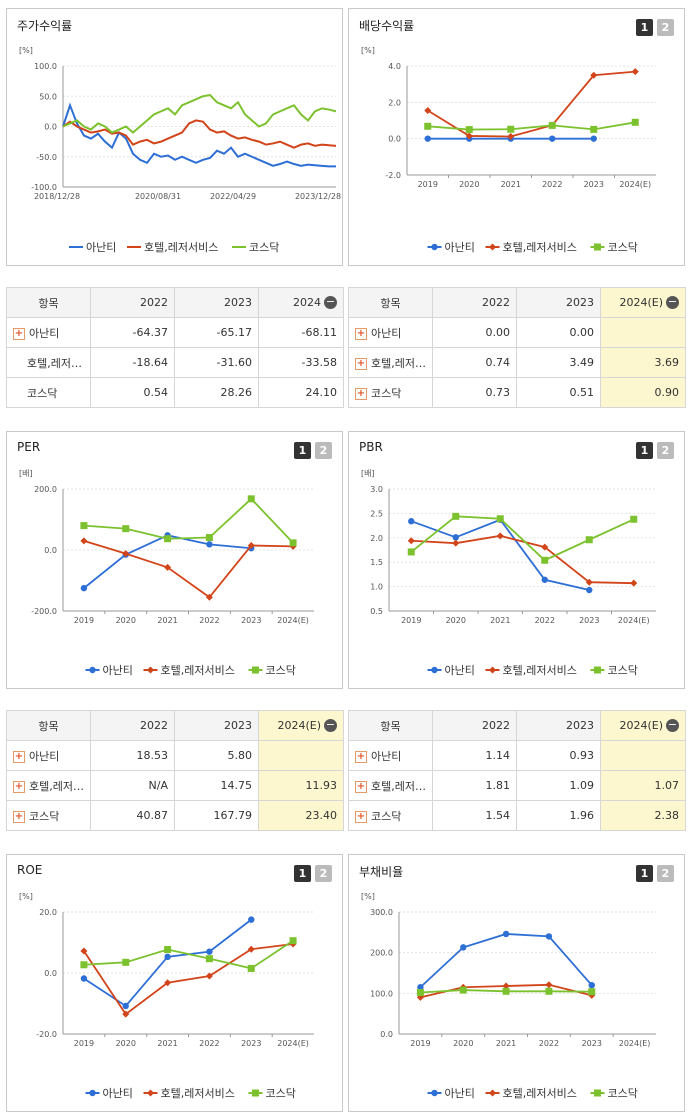  I want to click on column-header: 2023, so click(558, 725).